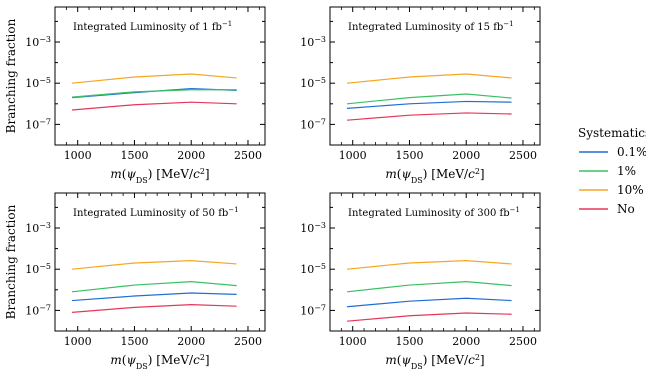  Describe the element at coordinates (626, 171) in the screenshot. I see `legend-entry-label: 1%` at that location.